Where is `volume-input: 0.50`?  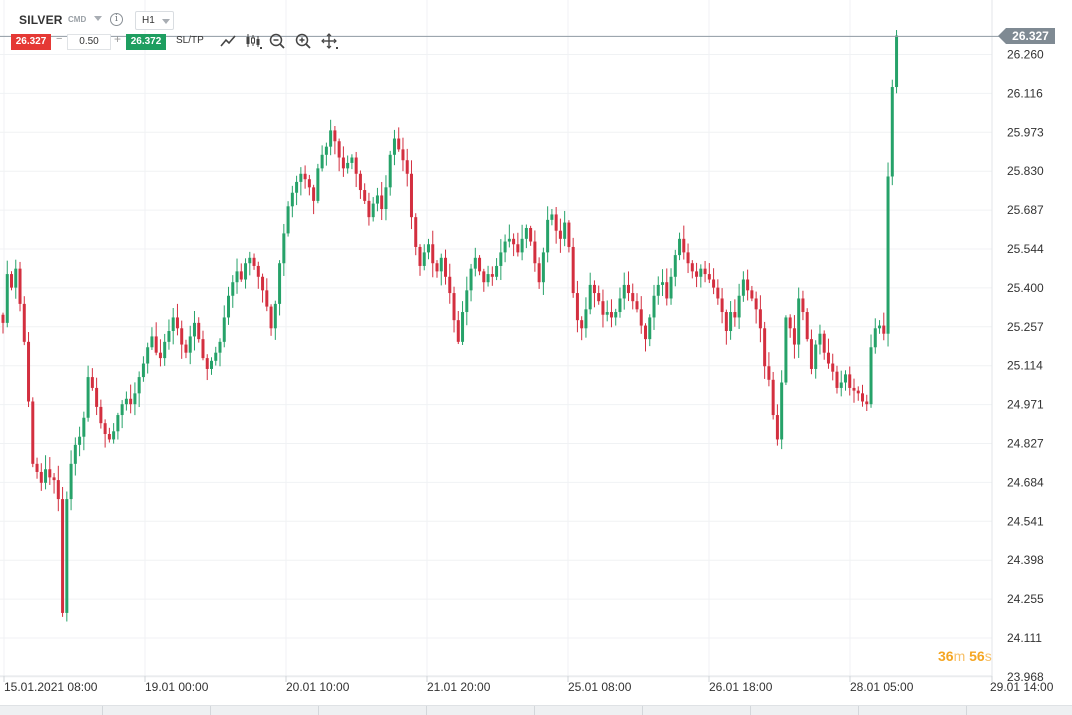 volume-input: 0.50 is located at coordinates (89, 42).